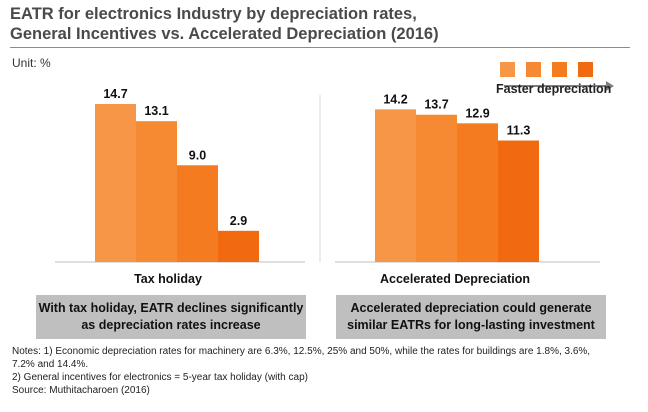 Image resolution: width=648 pixels, height=412 pixels. Describe the element at coordinates (238, 221) in the screenshot. I see `data-label-0-3: 2.9` at that location.